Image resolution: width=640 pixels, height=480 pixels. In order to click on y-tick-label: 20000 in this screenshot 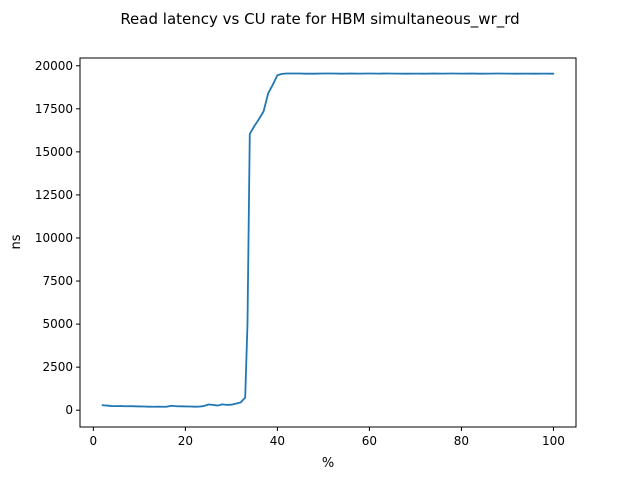, I will do `click(54, 66)`.